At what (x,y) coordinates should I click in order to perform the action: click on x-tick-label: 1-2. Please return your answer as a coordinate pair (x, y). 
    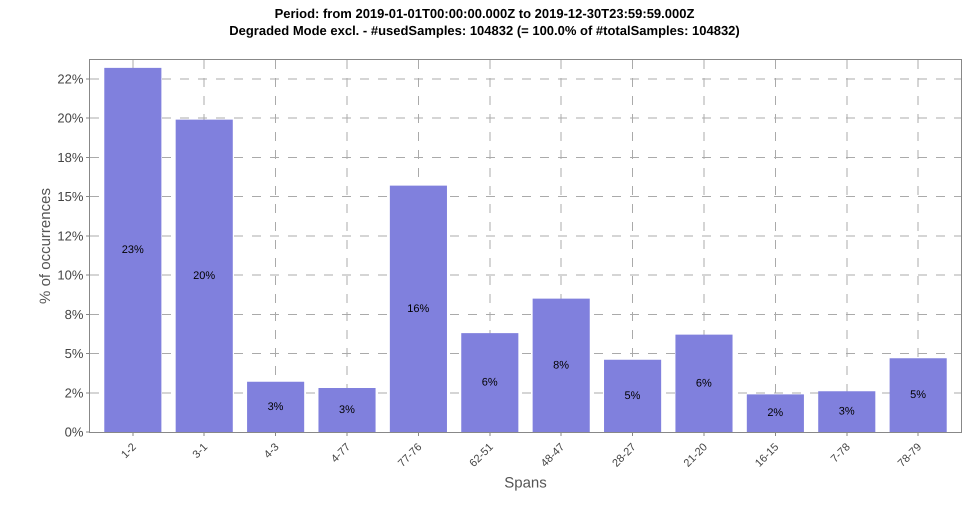
    Looking at the image, I should click on (129, 451).